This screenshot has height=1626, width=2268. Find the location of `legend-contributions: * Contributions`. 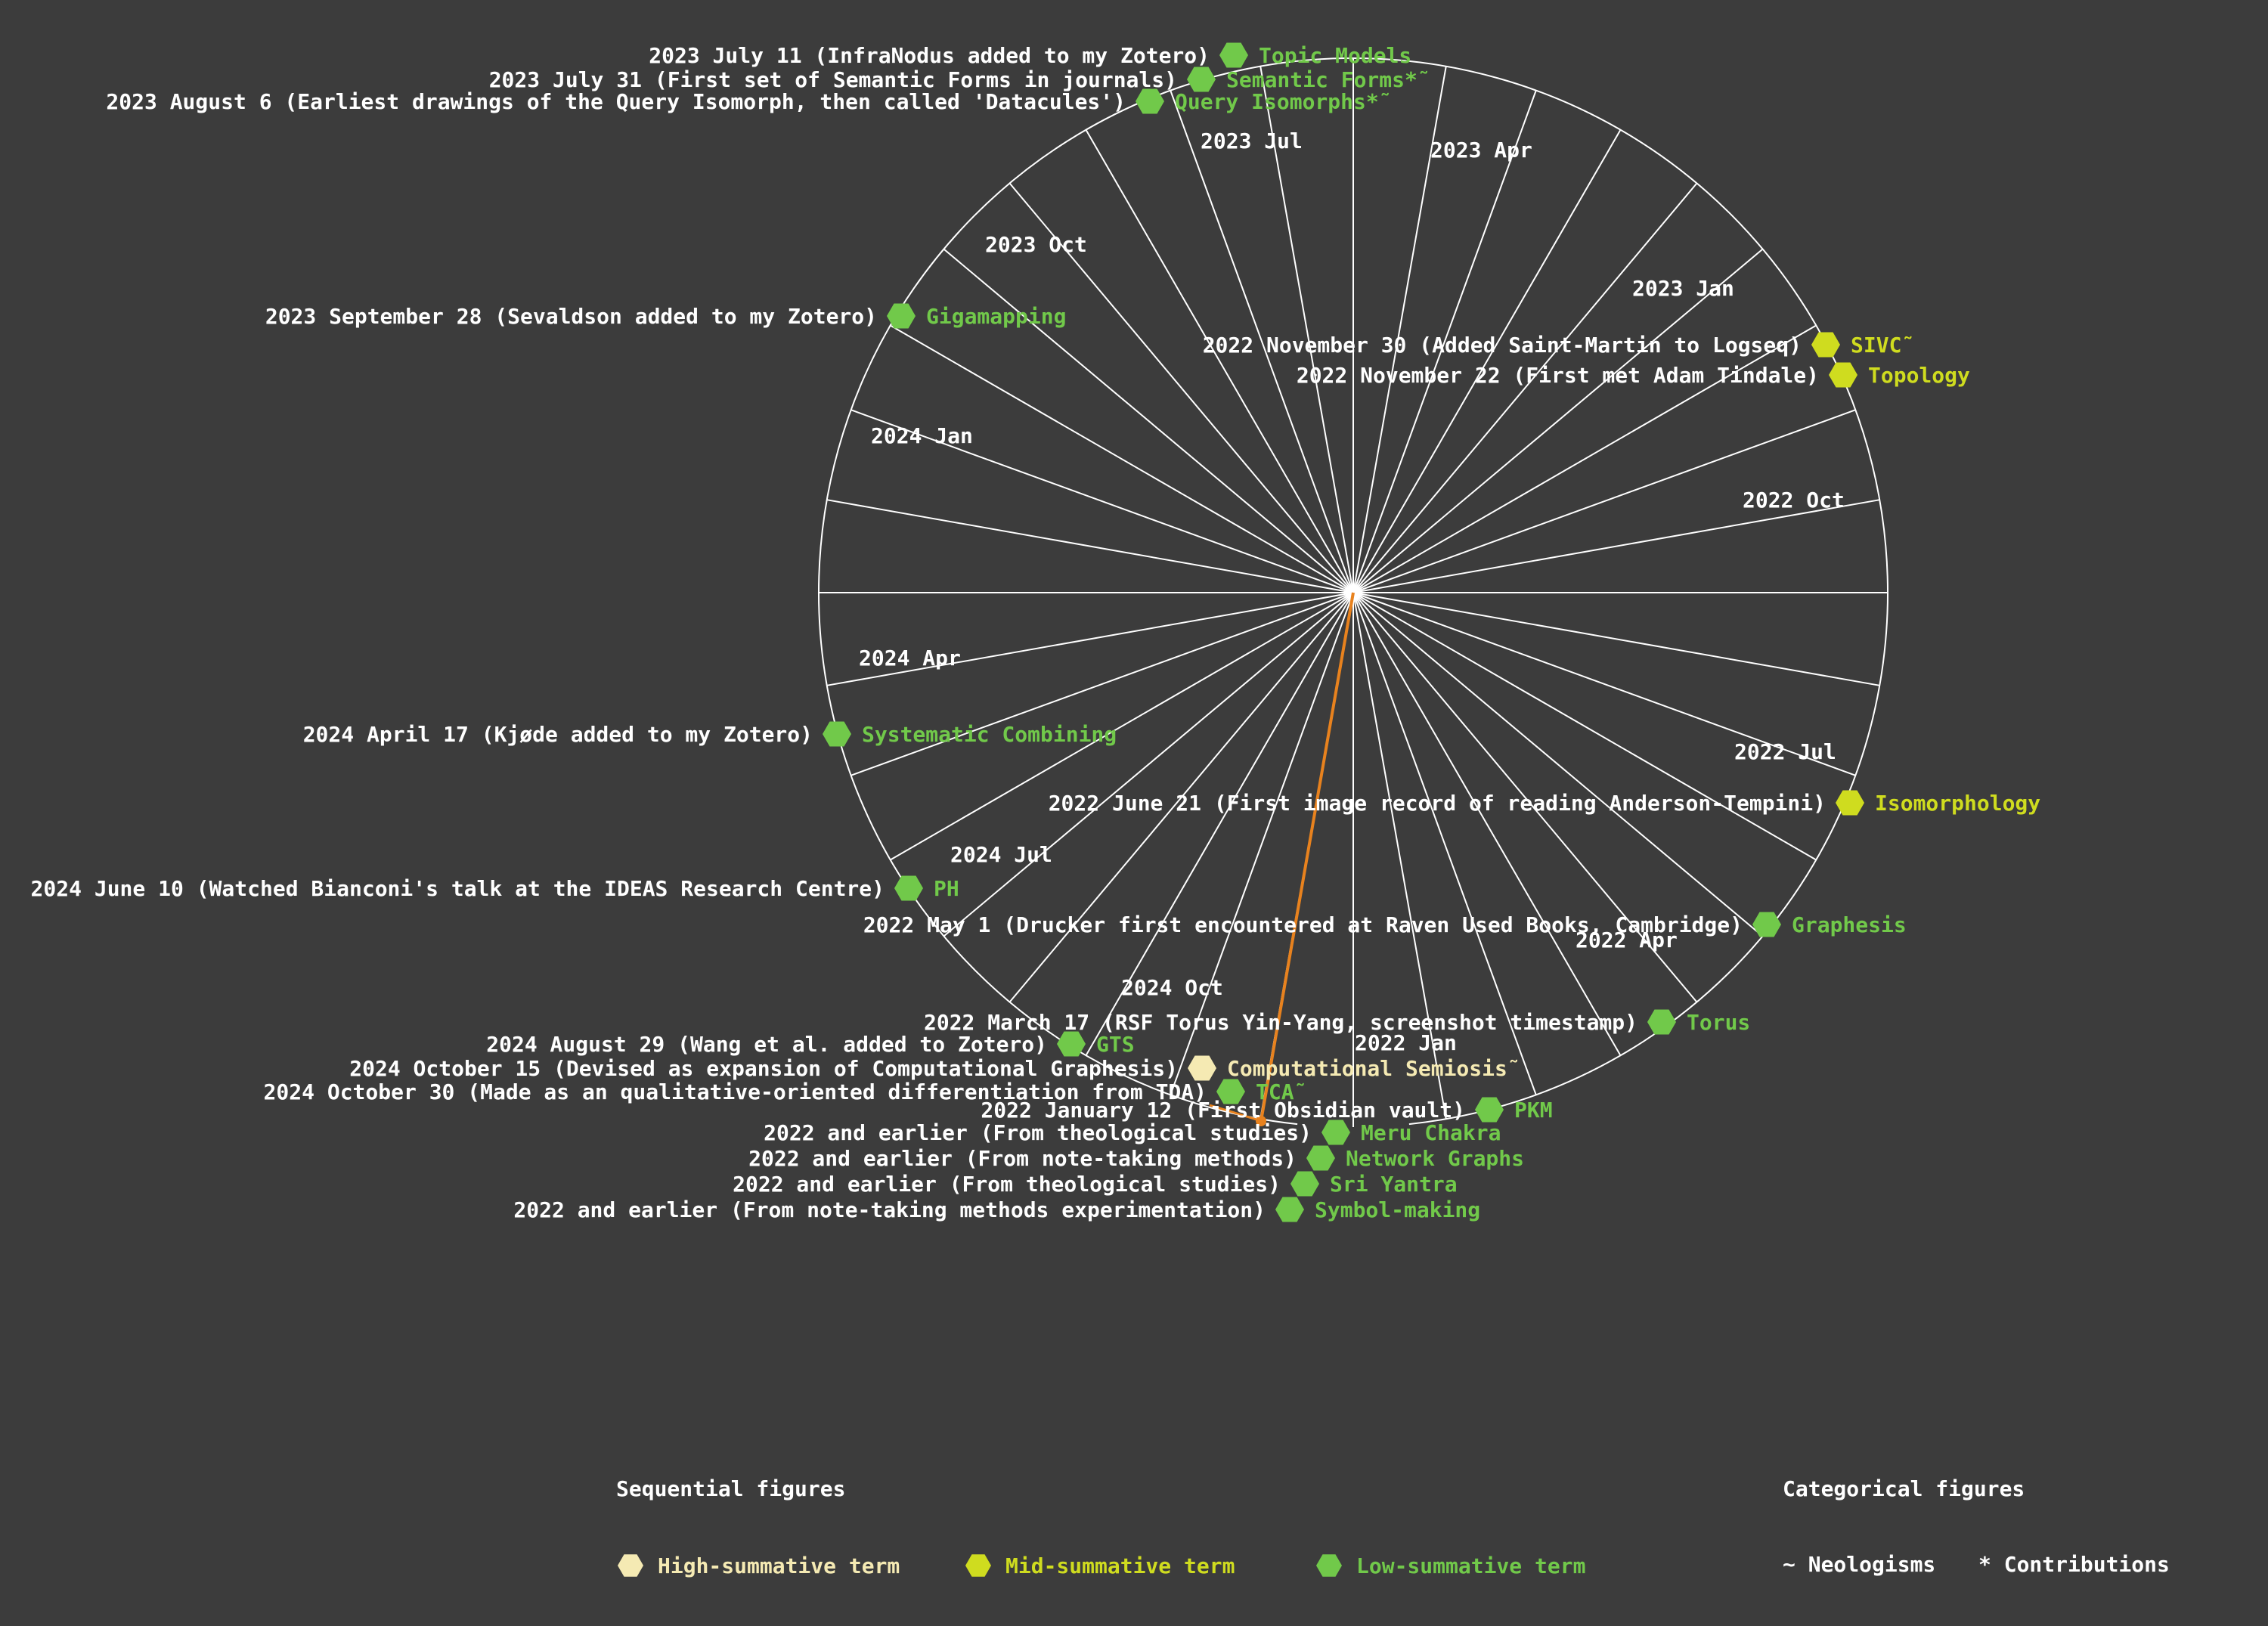

legend-contributions: * Contributions is located at coordinates (2074, 1564).